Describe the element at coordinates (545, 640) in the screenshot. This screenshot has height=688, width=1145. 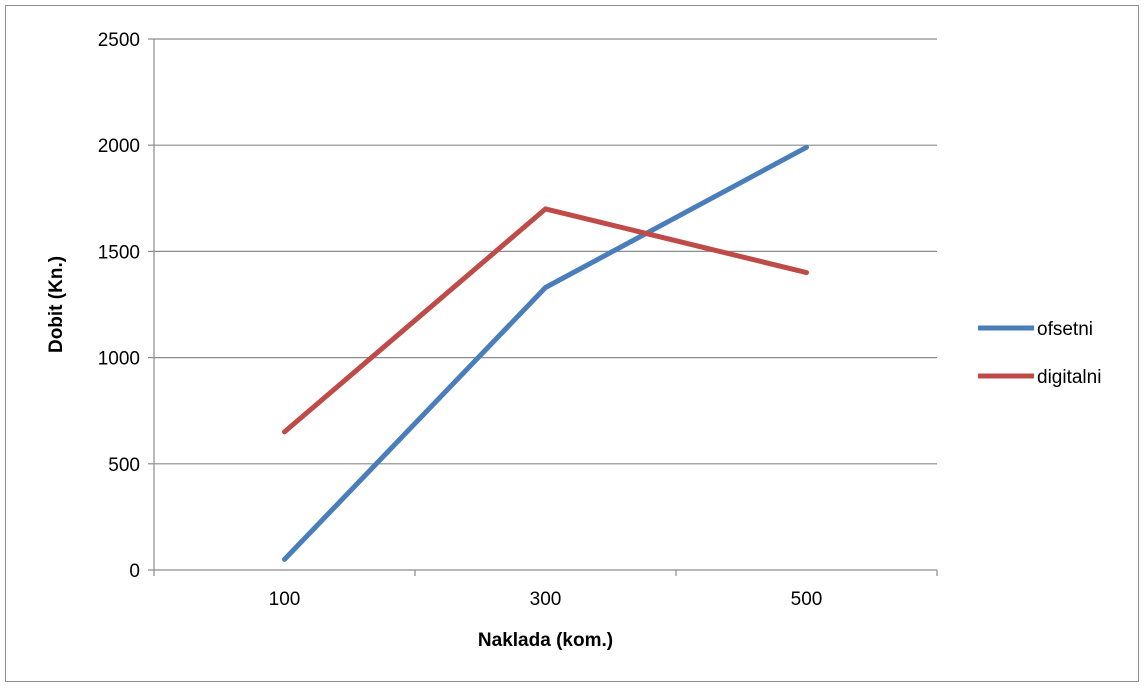
I see `x-axis-title: Naklada (kom.)` at that location.